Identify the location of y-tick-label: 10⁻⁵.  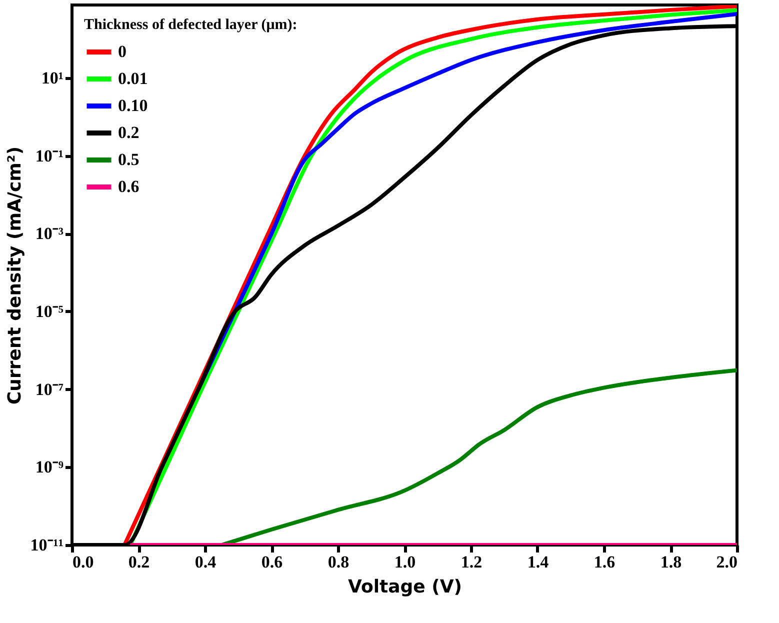
(49, 311).